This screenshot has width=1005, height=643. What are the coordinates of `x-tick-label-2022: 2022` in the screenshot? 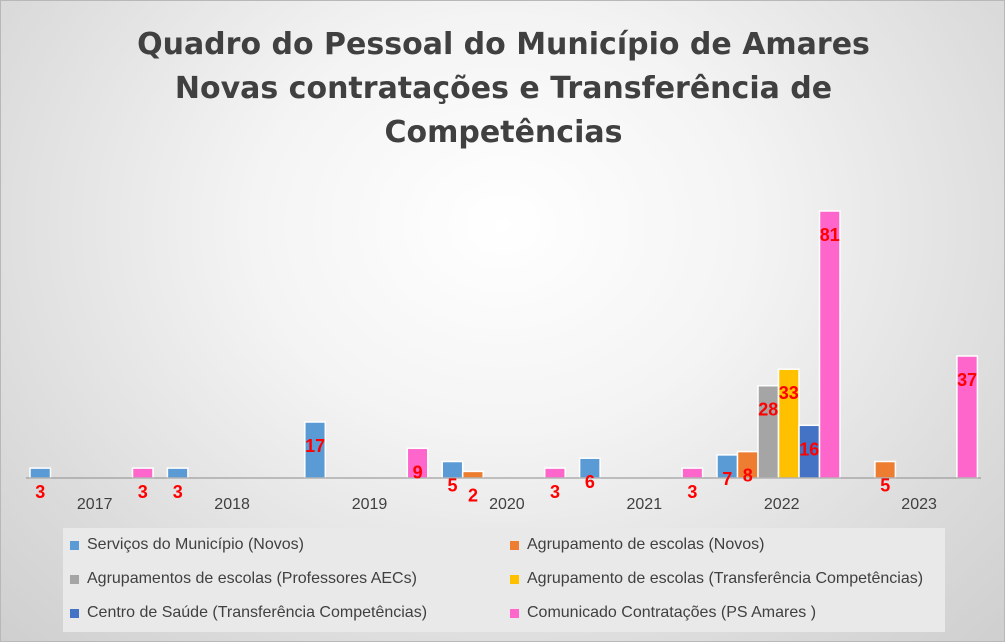 It's located at (782, 504).